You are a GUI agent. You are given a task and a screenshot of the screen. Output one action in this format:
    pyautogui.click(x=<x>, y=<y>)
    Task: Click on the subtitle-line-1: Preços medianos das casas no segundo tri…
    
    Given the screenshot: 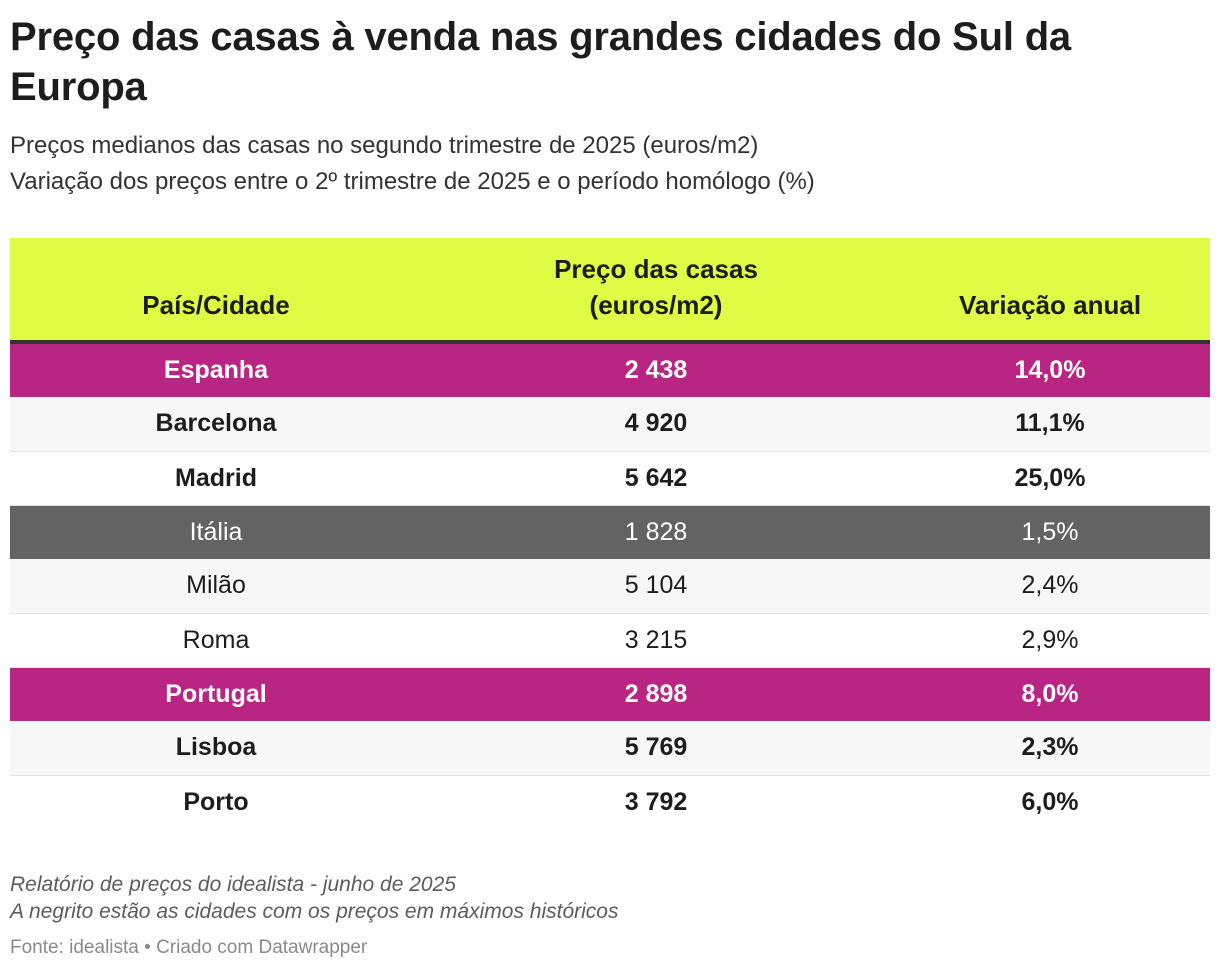 What is the action you would take?
    pyautogui.click(x=384, y=145)
    